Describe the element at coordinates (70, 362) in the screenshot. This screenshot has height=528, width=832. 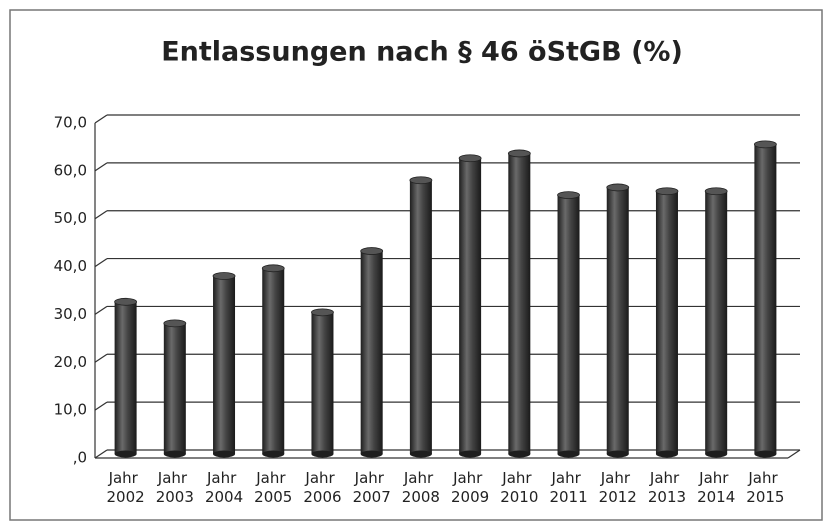
I see `y-tick-label: 20,0` at that location.